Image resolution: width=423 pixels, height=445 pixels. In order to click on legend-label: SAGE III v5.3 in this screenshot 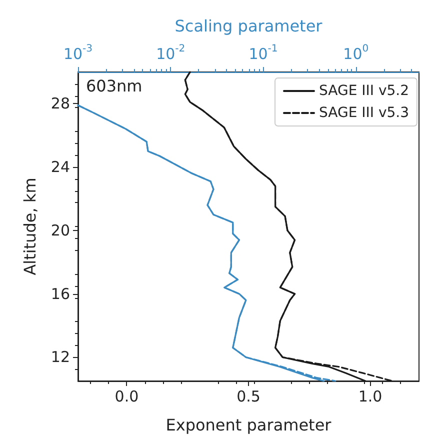, I will do `click(364, 113)`.